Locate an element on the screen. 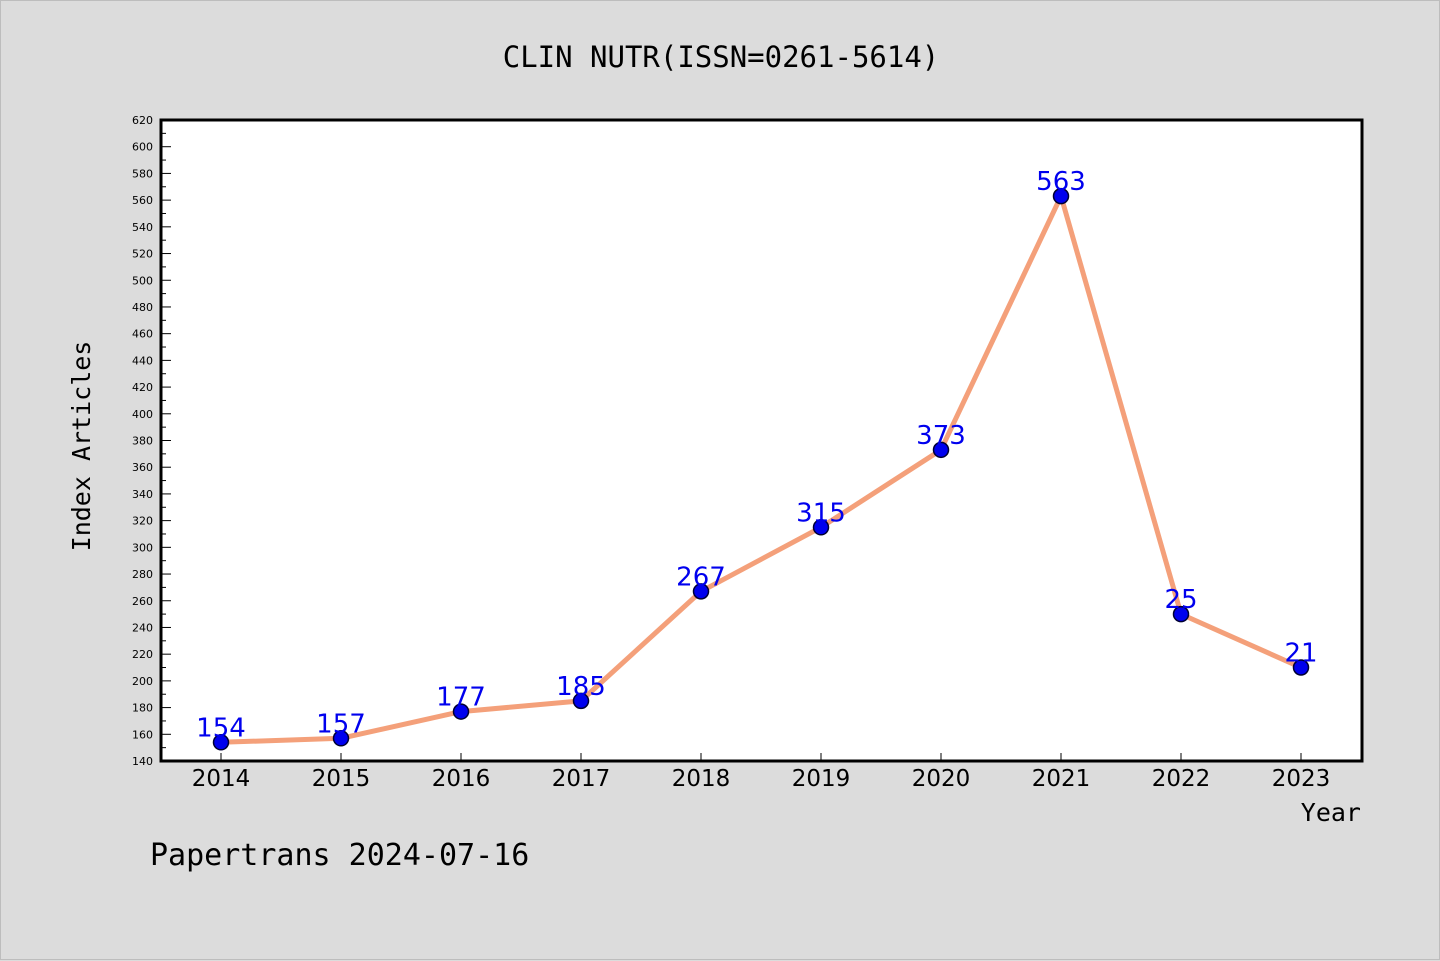 The image size is (1440, 961). y-tick-label: 340 is located at coordinates (142, 494).